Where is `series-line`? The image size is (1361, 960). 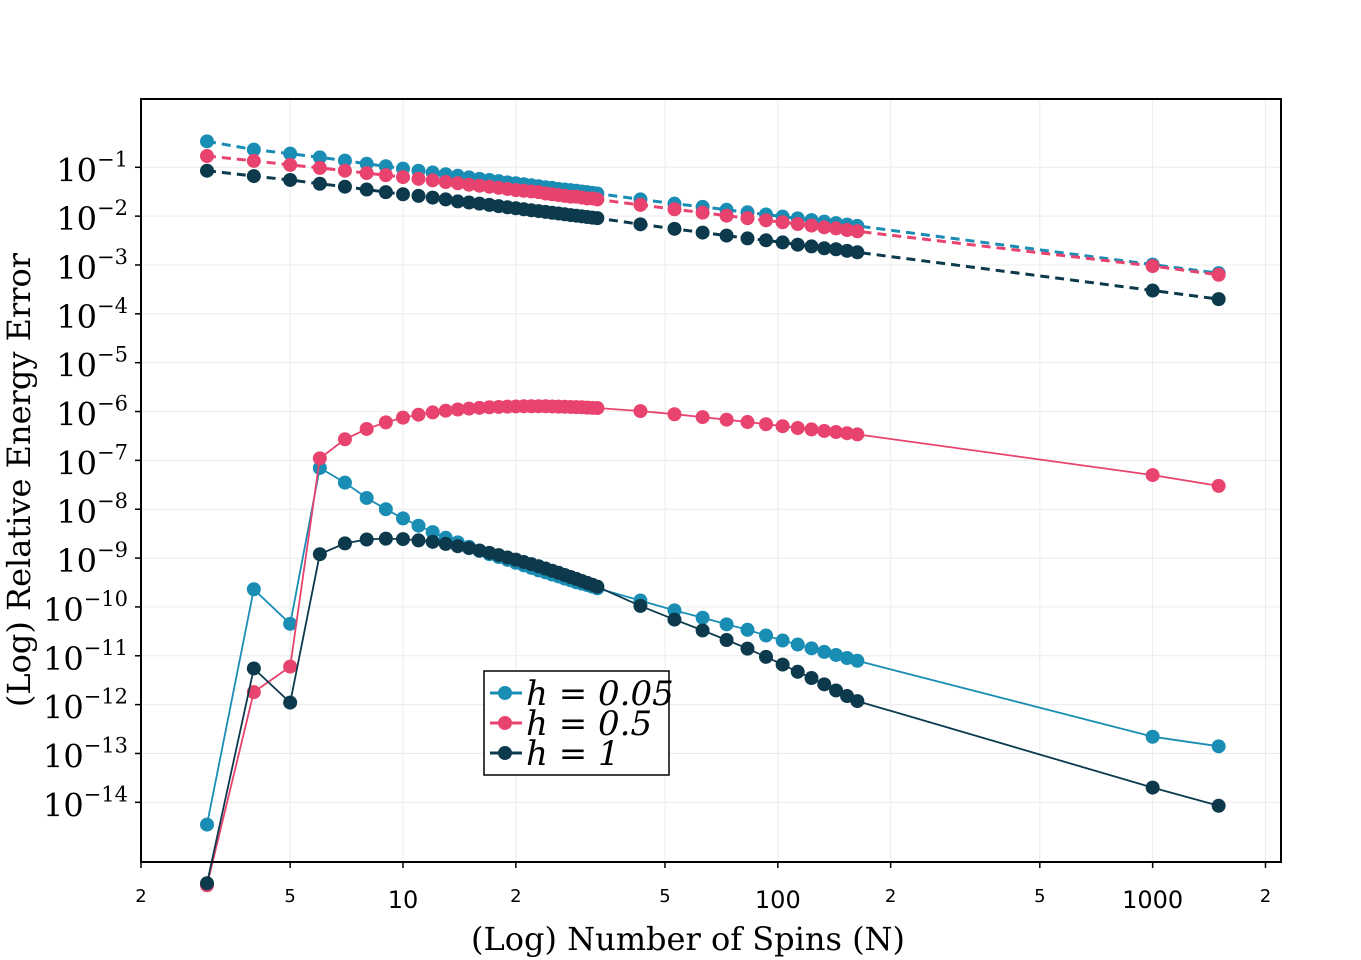
series-line is located at coordinates (712, 215).